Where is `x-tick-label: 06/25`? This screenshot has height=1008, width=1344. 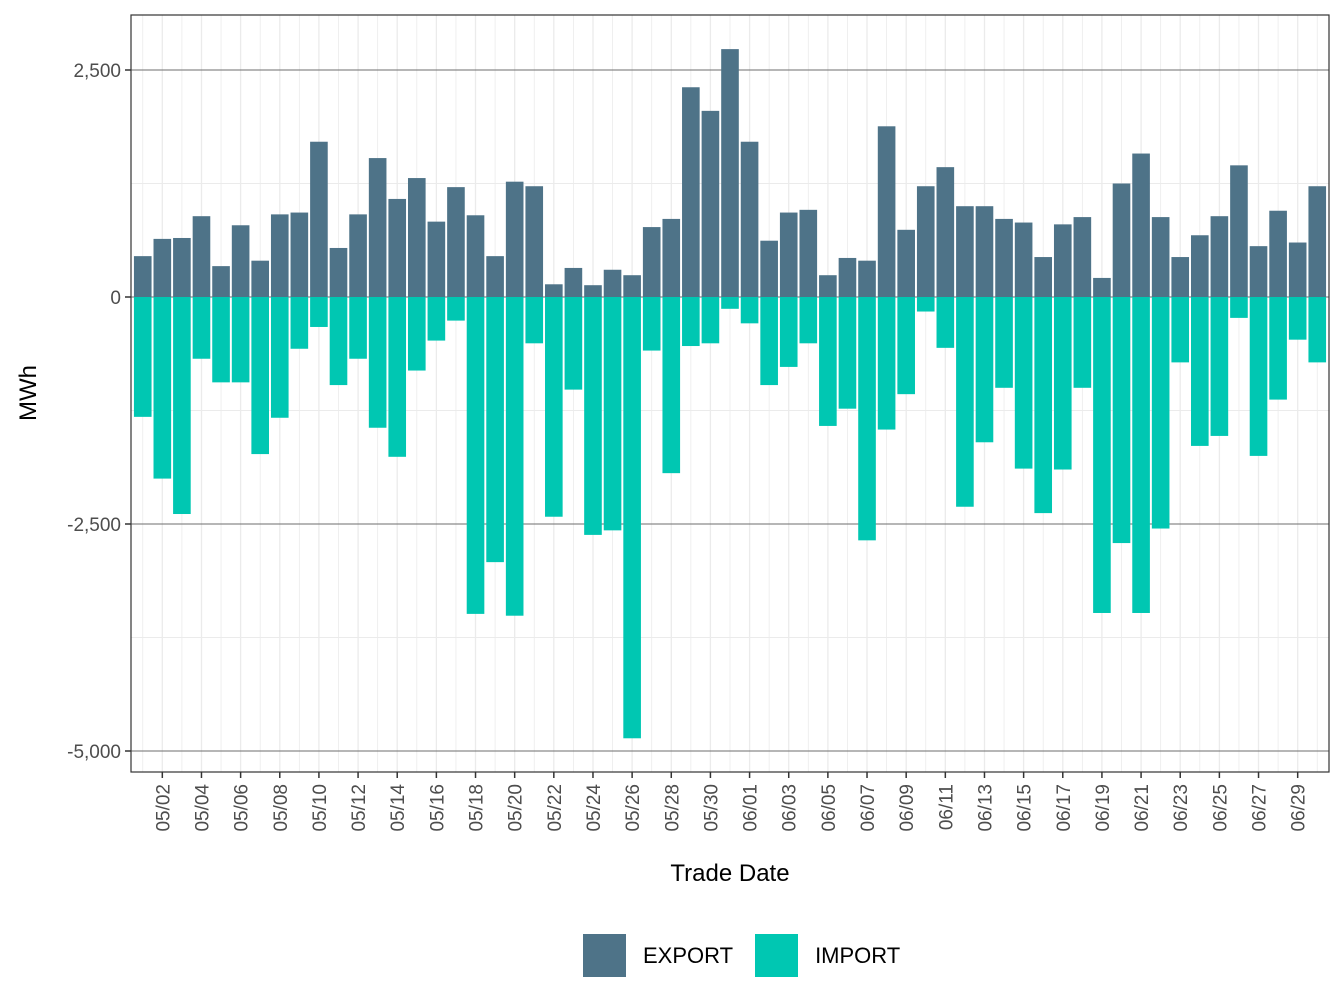
x-tick-label: 06/25 is located at coordinates (1220, 808).